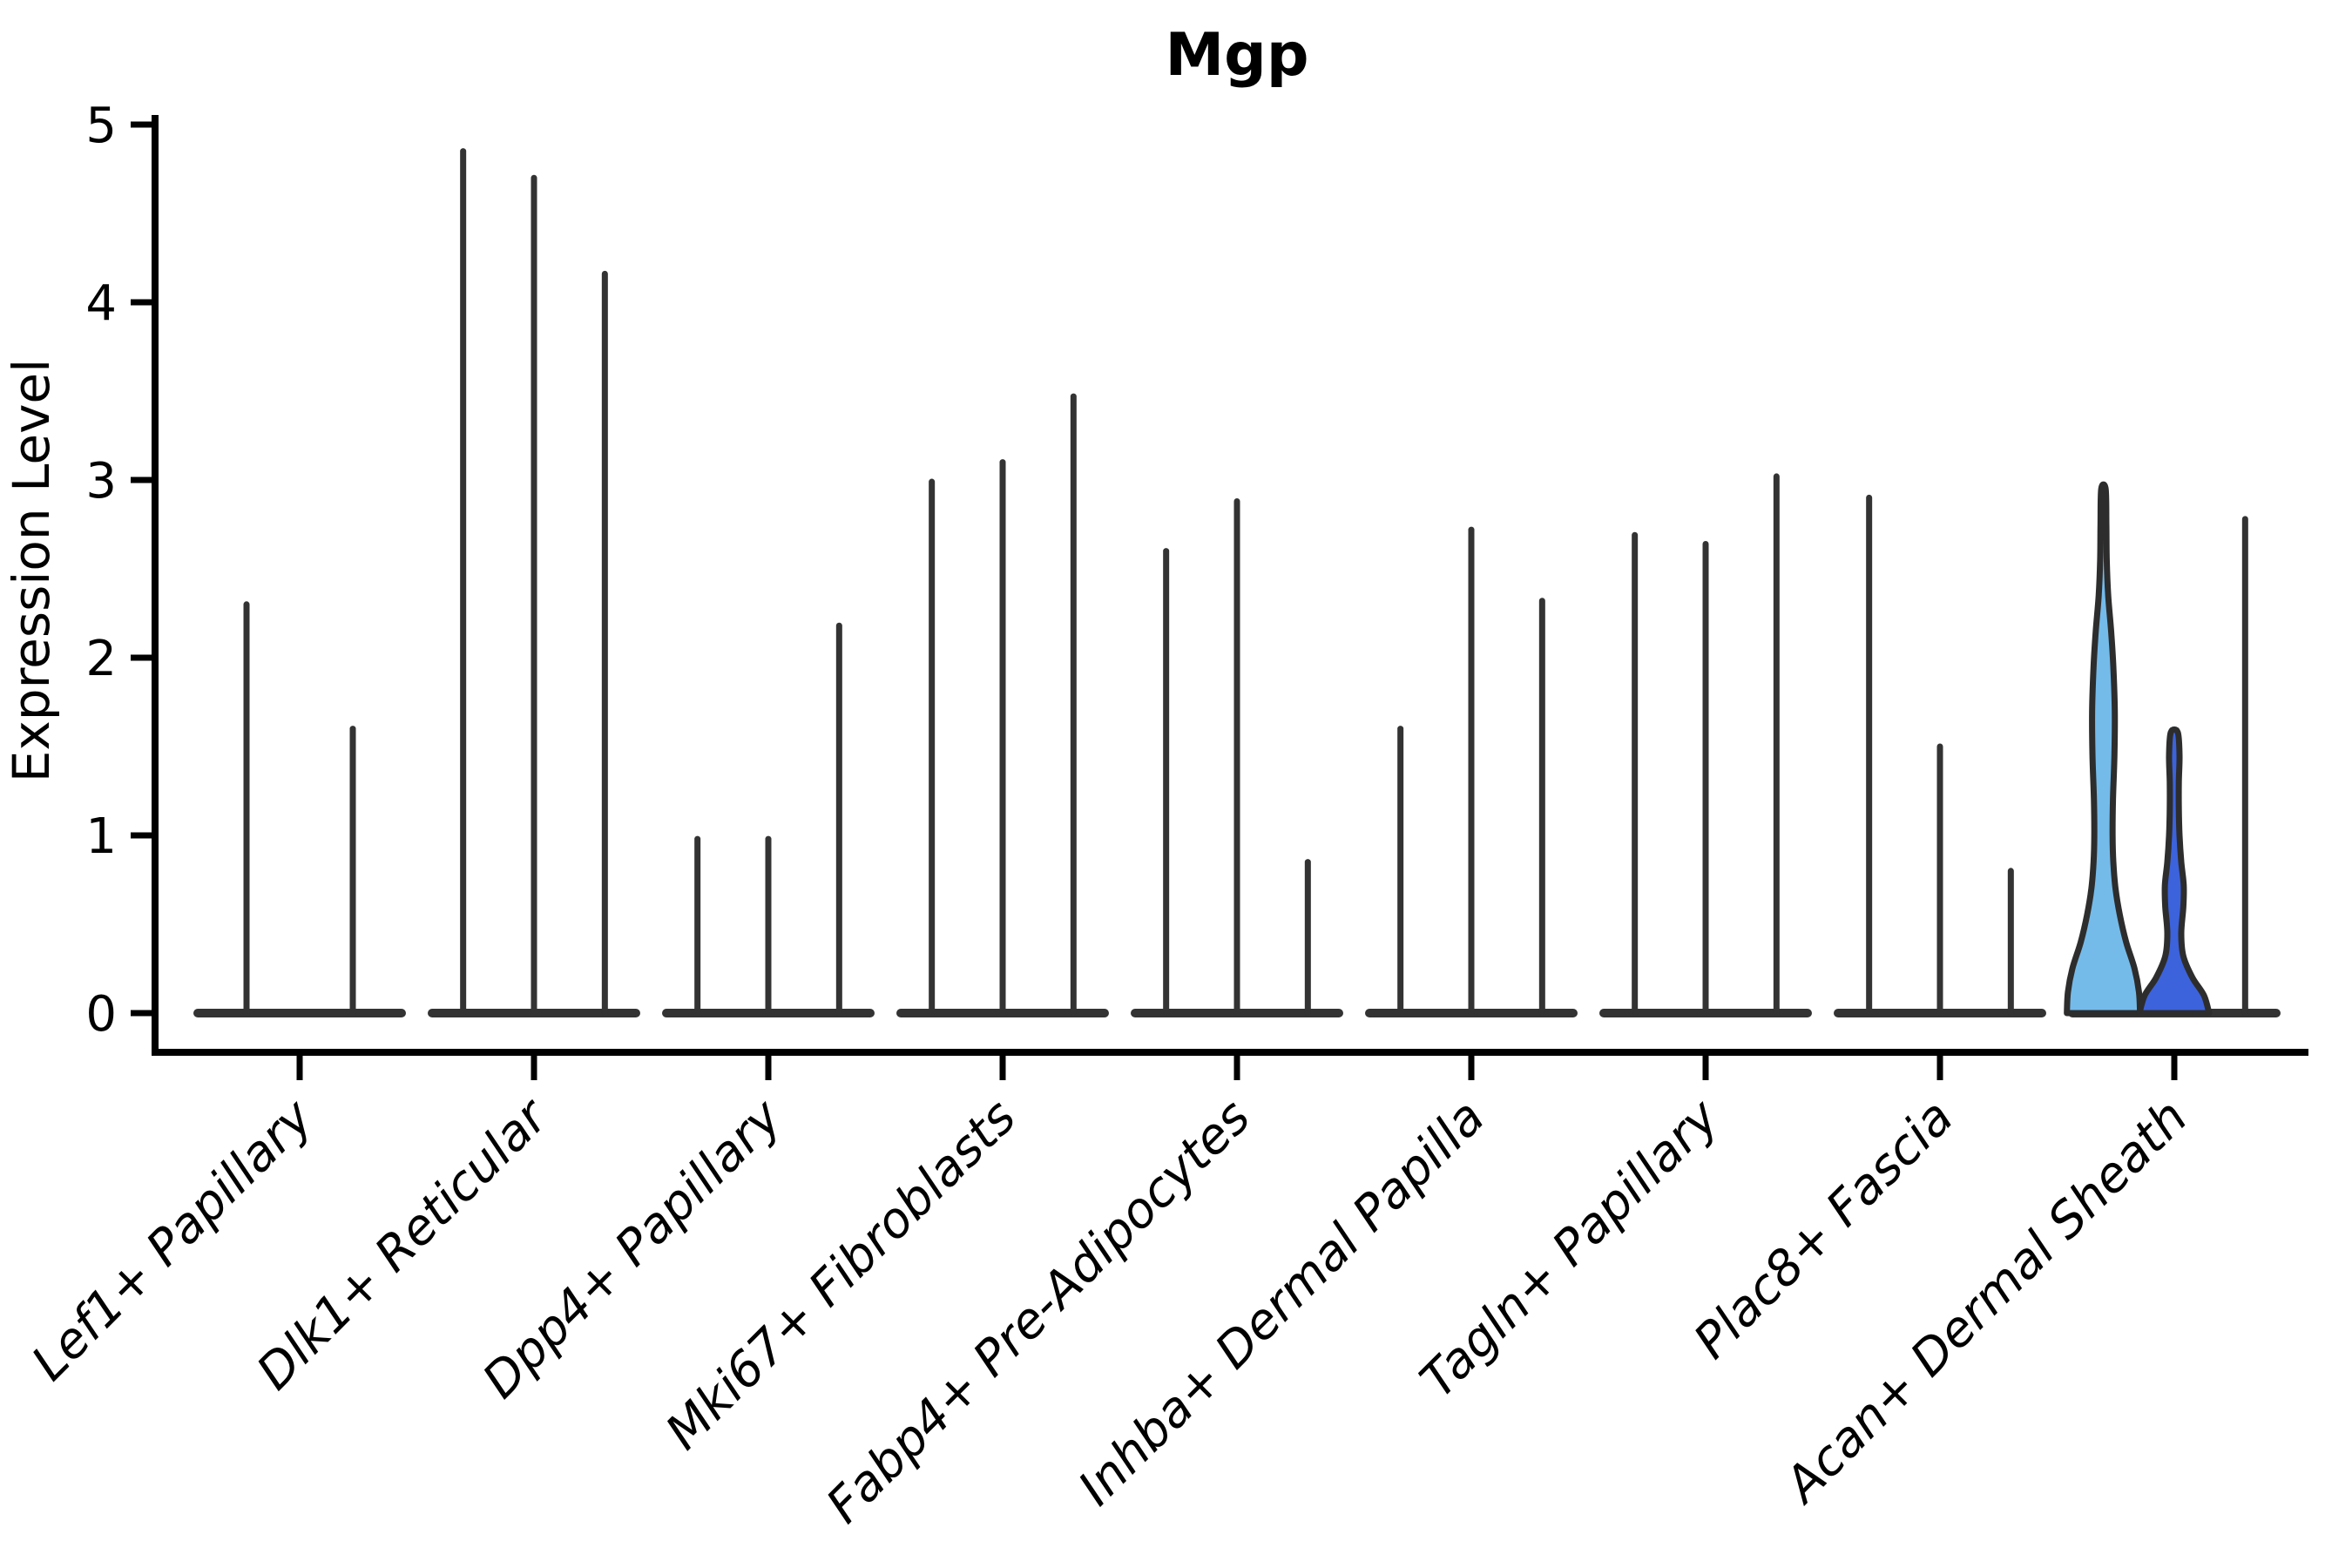  I want to click on y-tick-label: 5, so click(101, 126).